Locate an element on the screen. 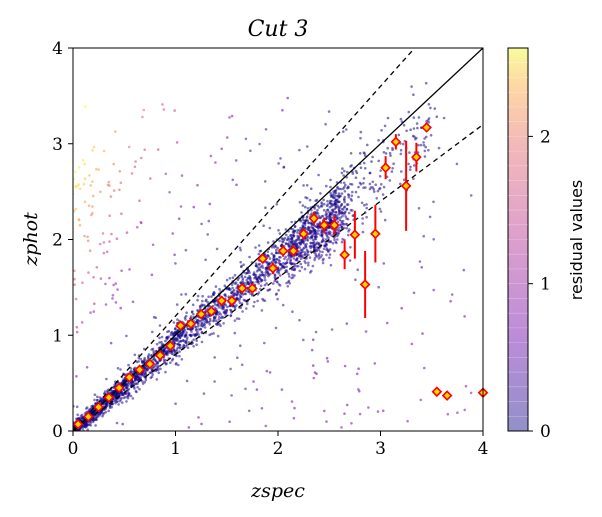 The height and width of the screenshot is (517, 602). x-axis: 0 1 2 3 4 is located at coordinates (278, 445).